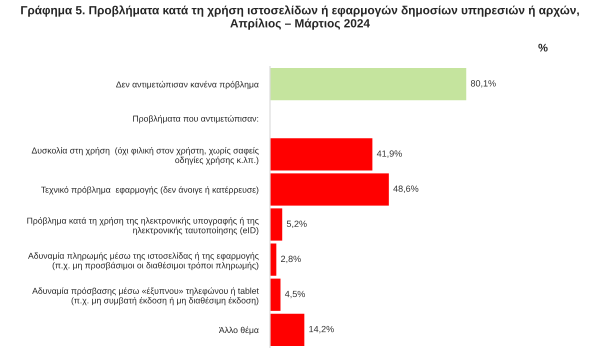 The width and height of the screenshot is (600, 360). What do you see at coordinates (405, 189) in the screenshot?
I see `data-label: 48,6%` at bounding box center [405, 189].